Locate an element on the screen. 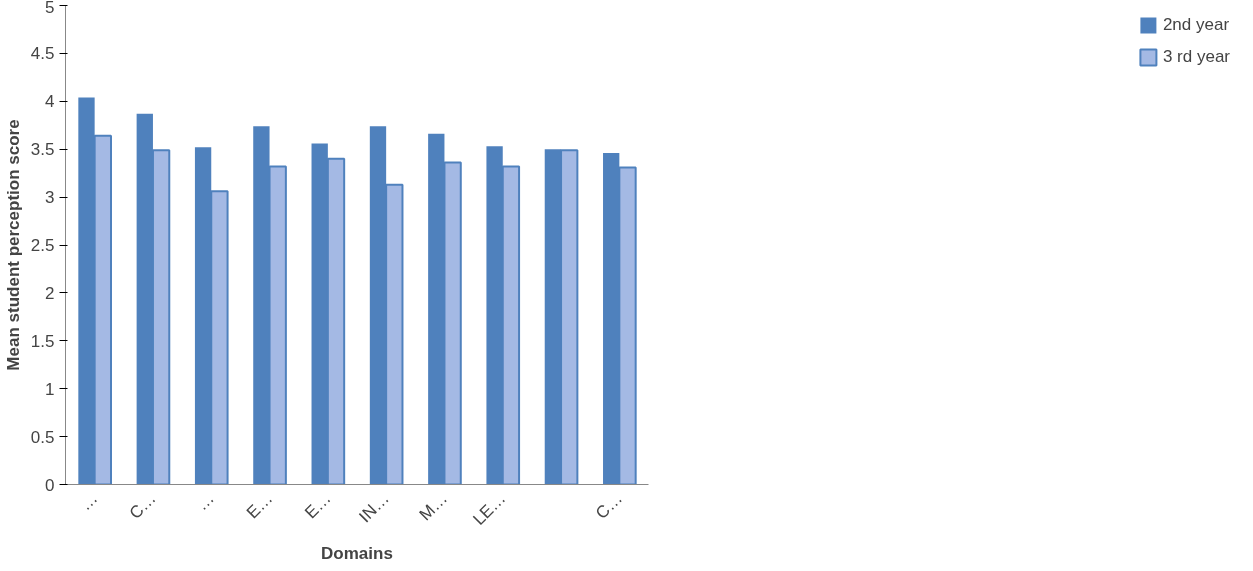 The width and height of the screenshot is (1253, 571). y-tick-label: 4.5 is located at coordinates (42, 54).